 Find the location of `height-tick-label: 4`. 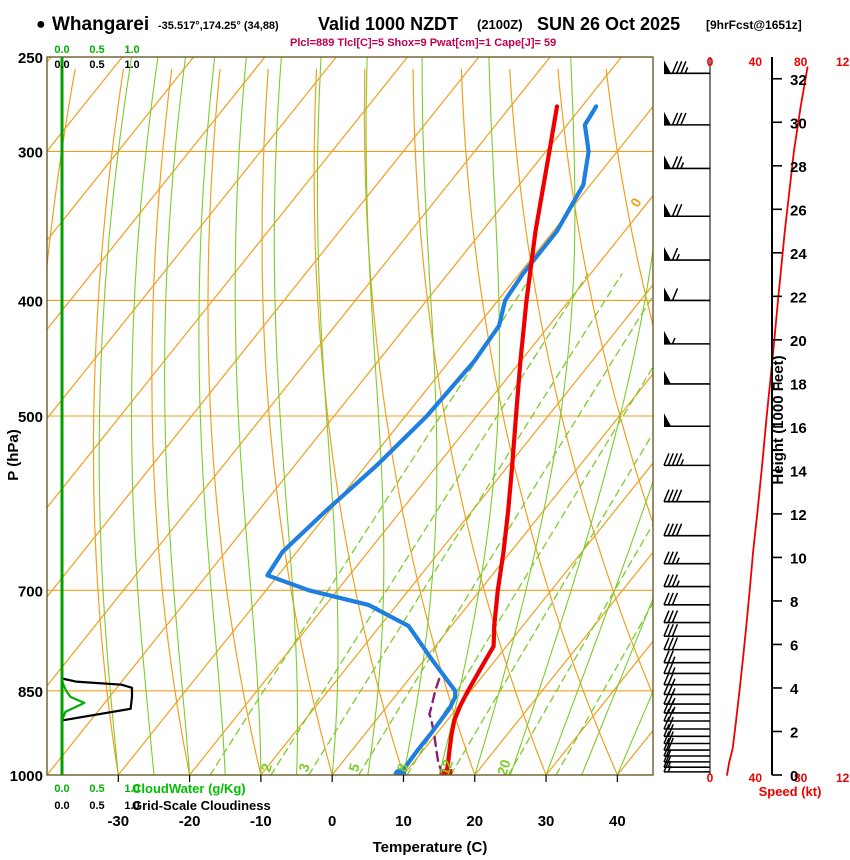

height-tick-label: 4 is located at coordinates (794, 689).